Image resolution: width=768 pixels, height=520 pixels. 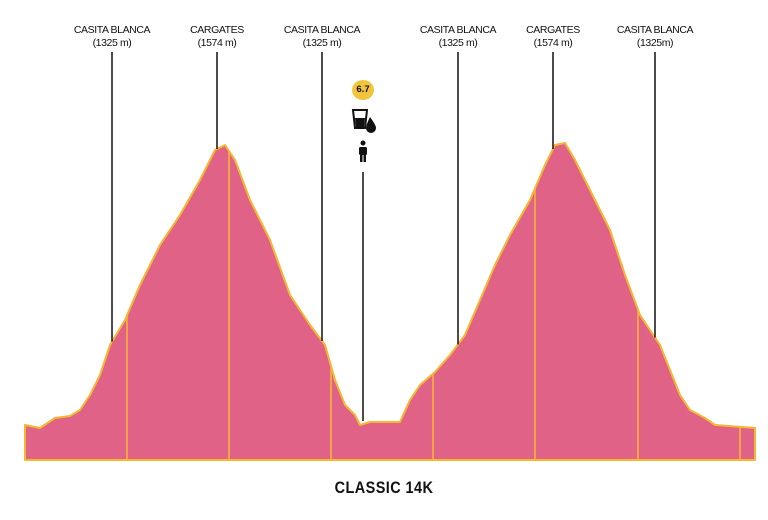 What do you see at coordinates (363, 90) in the screenshot?
I see `aid-station-km-badge: 6.7` at bounding box center [363, 90].